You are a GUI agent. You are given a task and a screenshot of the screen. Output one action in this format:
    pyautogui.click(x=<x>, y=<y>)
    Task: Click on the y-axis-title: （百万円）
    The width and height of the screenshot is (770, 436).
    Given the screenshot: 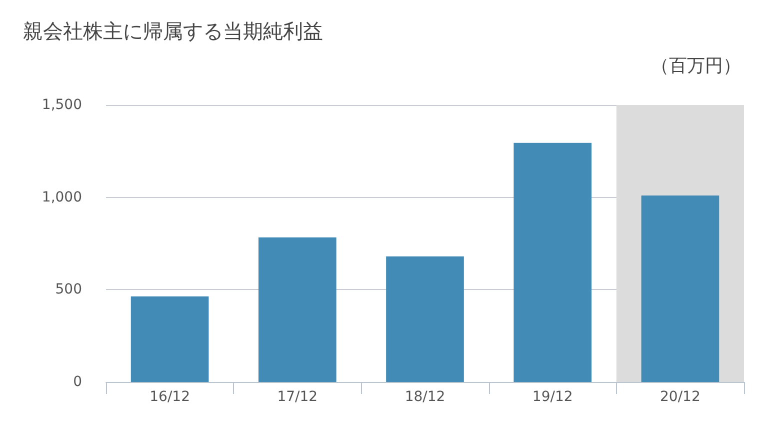 What is the action you would take?
    pyautogui.click(x=696, y=66)
    